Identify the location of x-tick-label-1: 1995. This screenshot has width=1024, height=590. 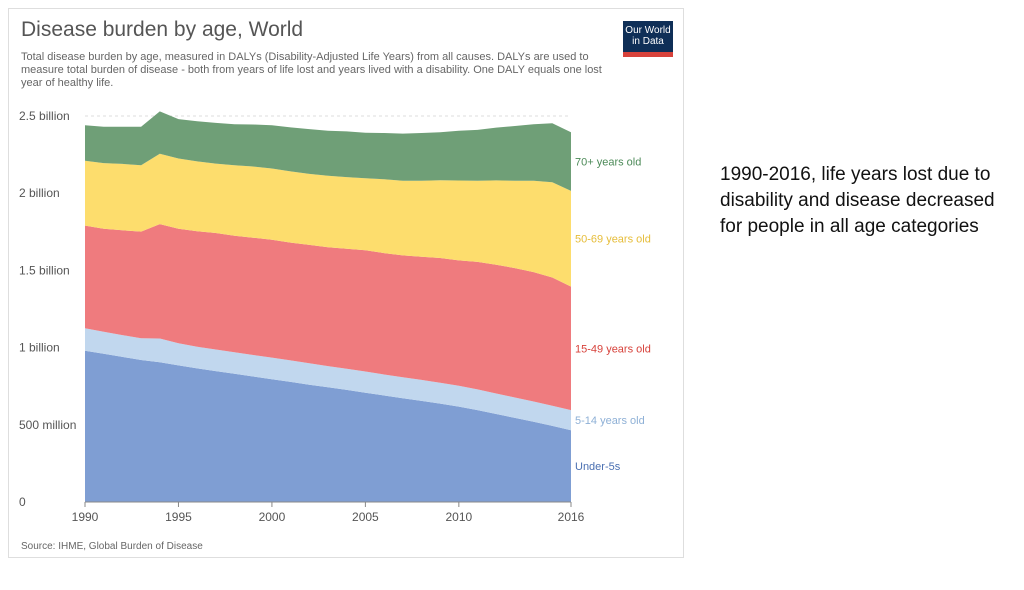
(178, 517).